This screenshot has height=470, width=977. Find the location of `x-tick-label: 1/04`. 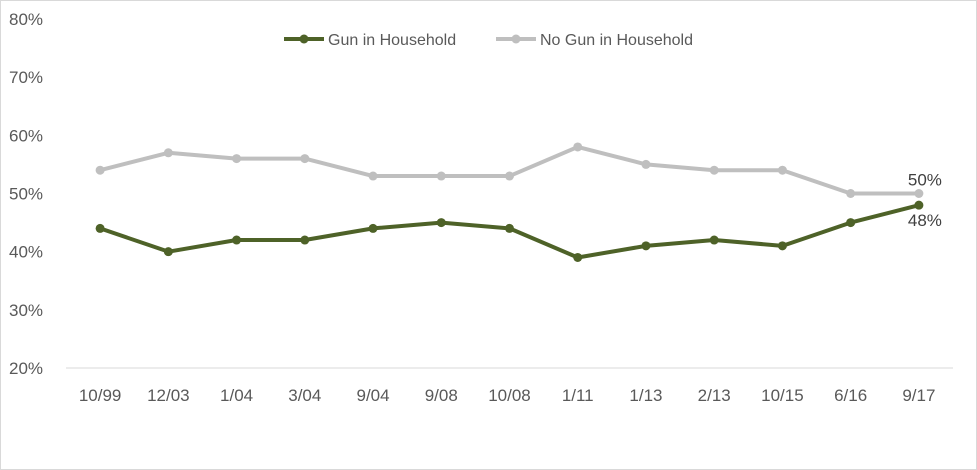

x-tick-label: 1/04 is located at coordinates (236, 395).